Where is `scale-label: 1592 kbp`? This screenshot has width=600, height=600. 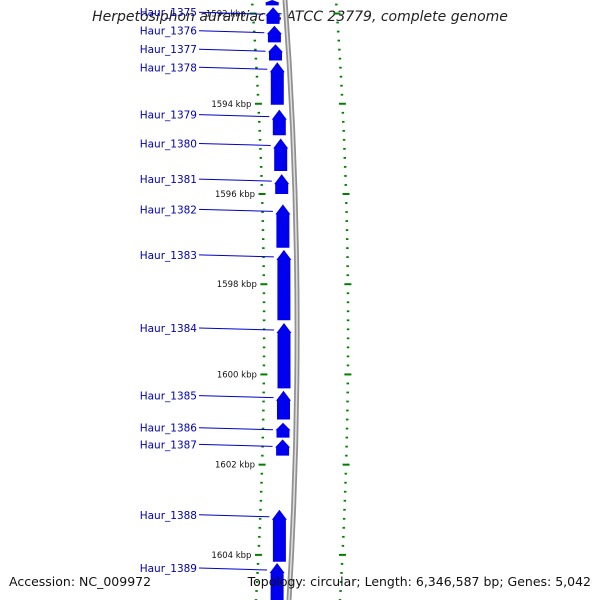
scale-label: 1592 kbp is located at coordinates (226, 15).